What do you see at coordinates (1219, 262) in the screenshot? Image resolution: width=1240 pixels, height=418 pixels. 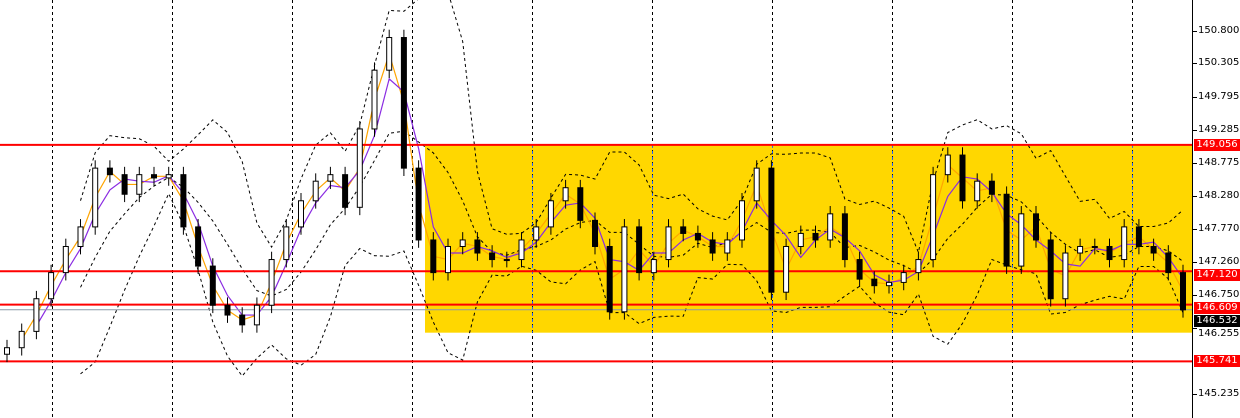 I see `y-tick-label: 147.260` at bounding box center [1219, 262].